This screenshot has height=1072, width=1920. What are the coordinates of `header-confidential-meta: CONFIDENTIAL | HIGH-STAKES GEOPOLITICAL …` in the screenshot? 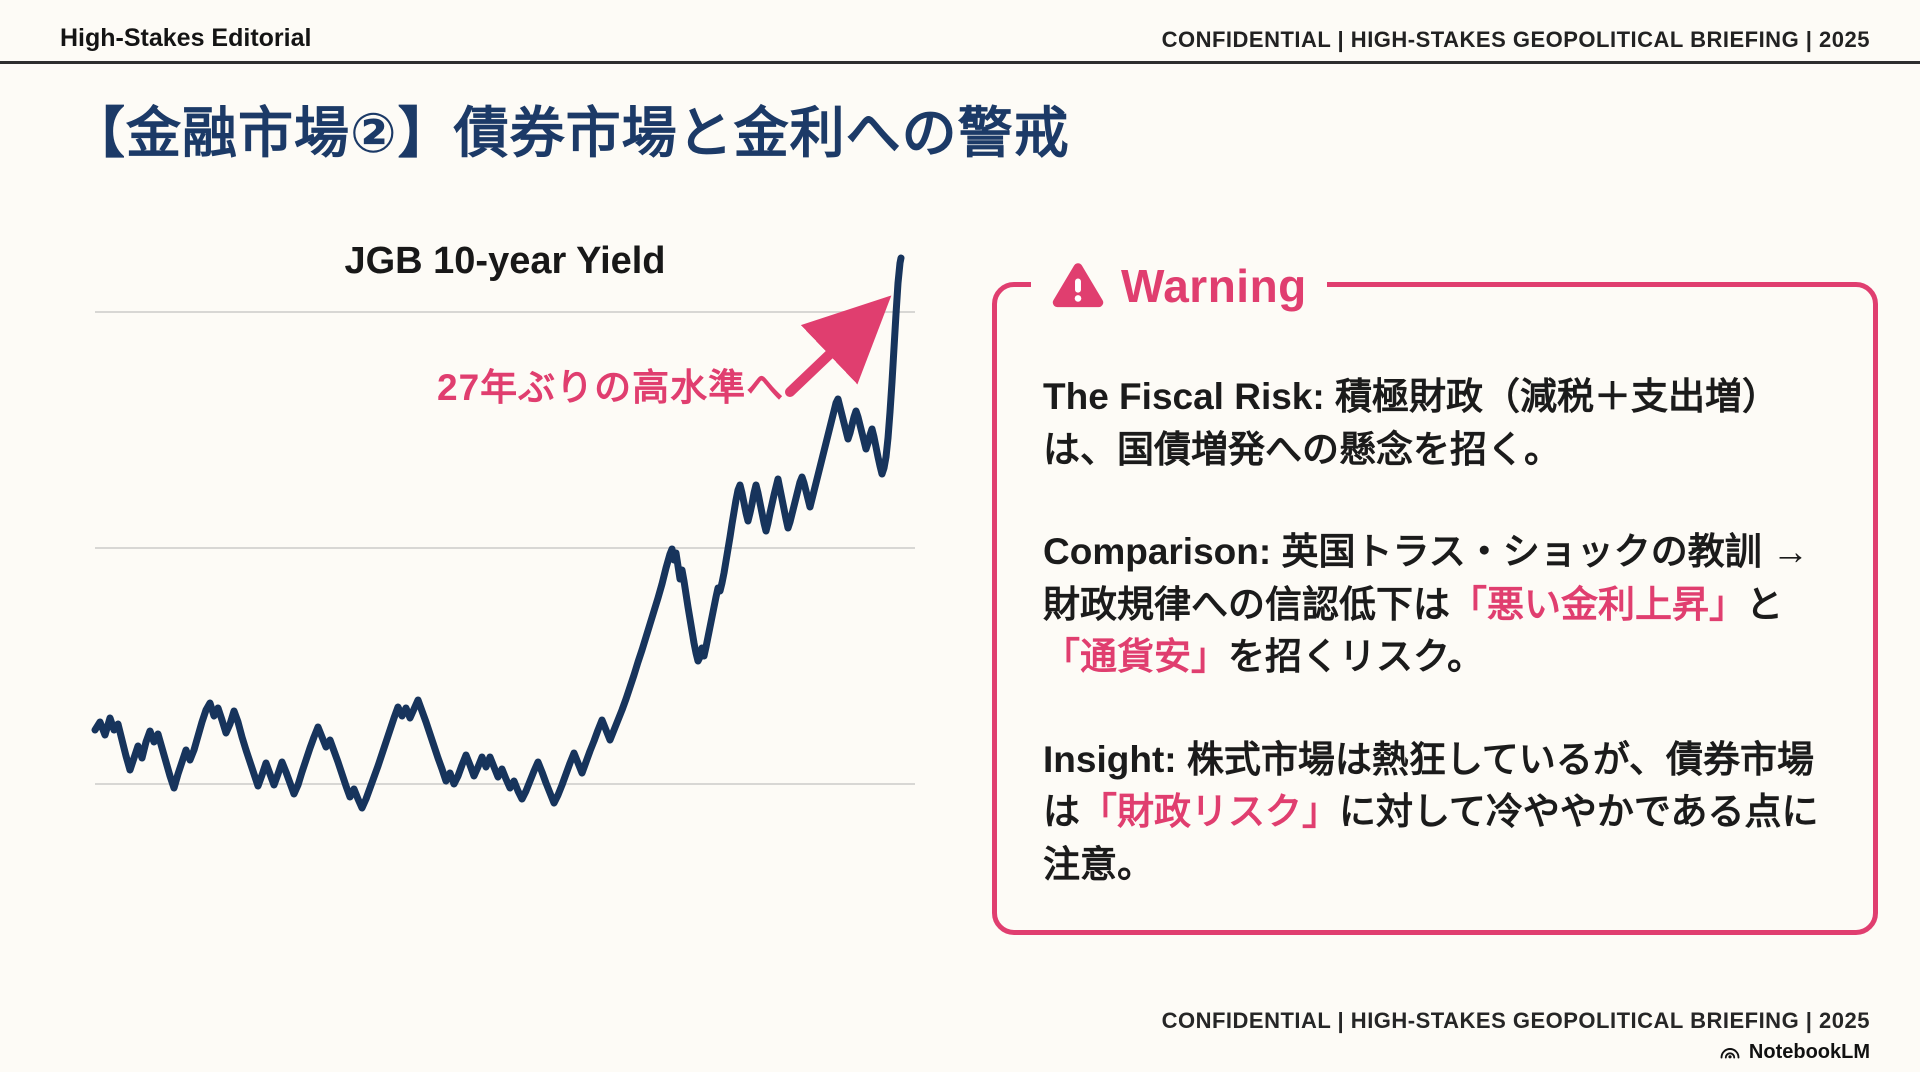 It's located at (1515, 39).